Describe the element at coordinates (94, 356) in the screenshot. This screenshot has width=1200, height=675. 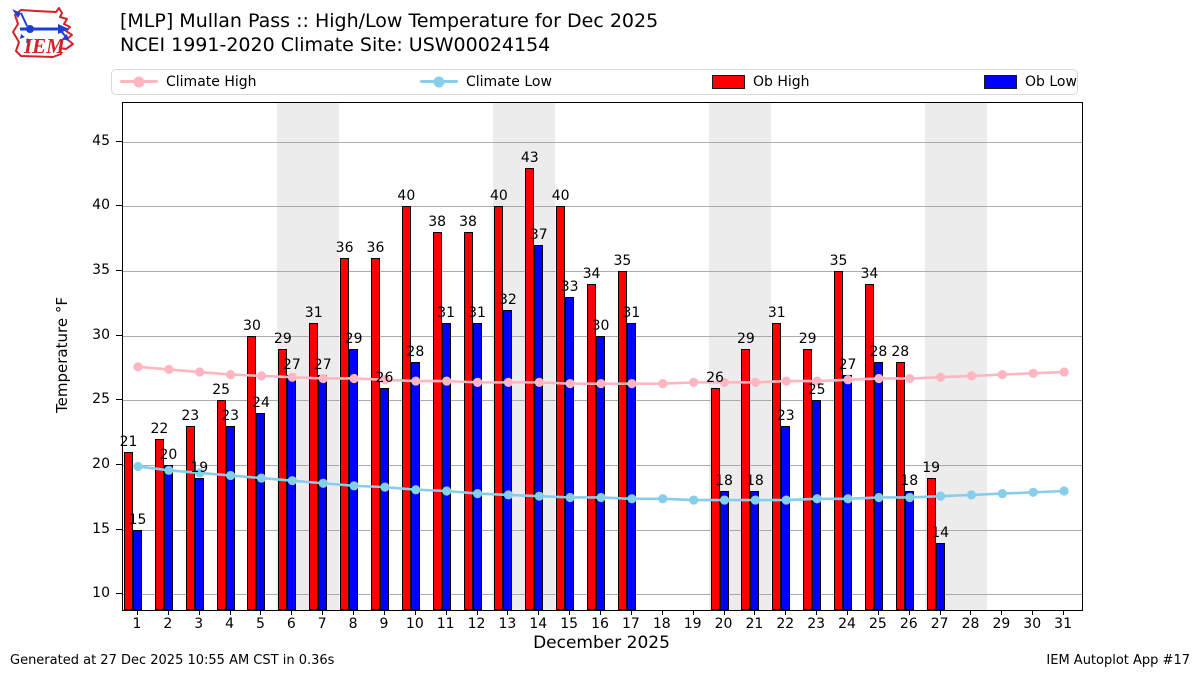
I see `y-axis-ticks: 10 15 20 25 30 35 40 45` at that location.